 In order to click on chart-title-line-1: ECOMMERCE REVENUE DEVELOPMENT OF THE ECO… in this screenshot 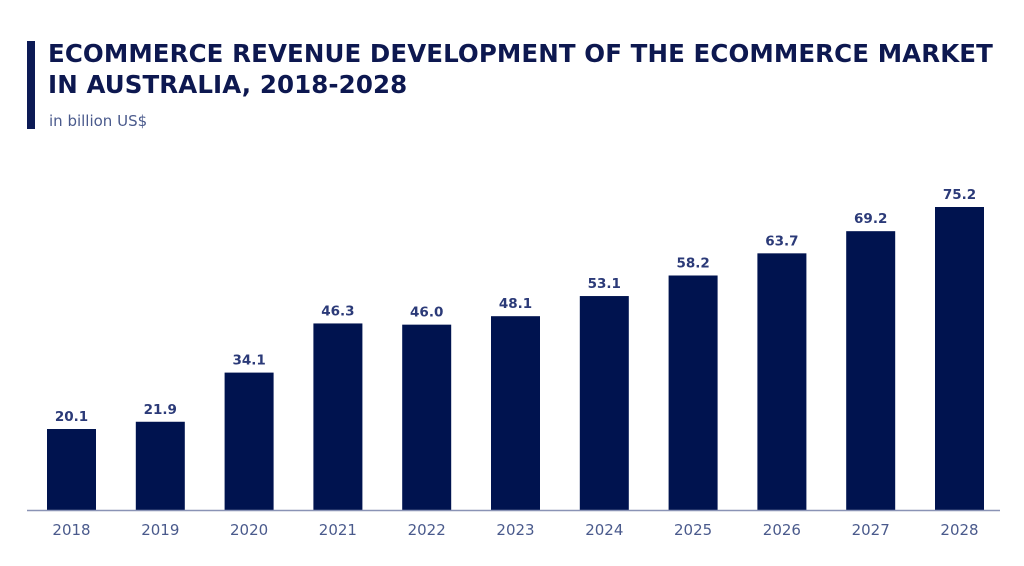, I will do `click(520, 53)`.